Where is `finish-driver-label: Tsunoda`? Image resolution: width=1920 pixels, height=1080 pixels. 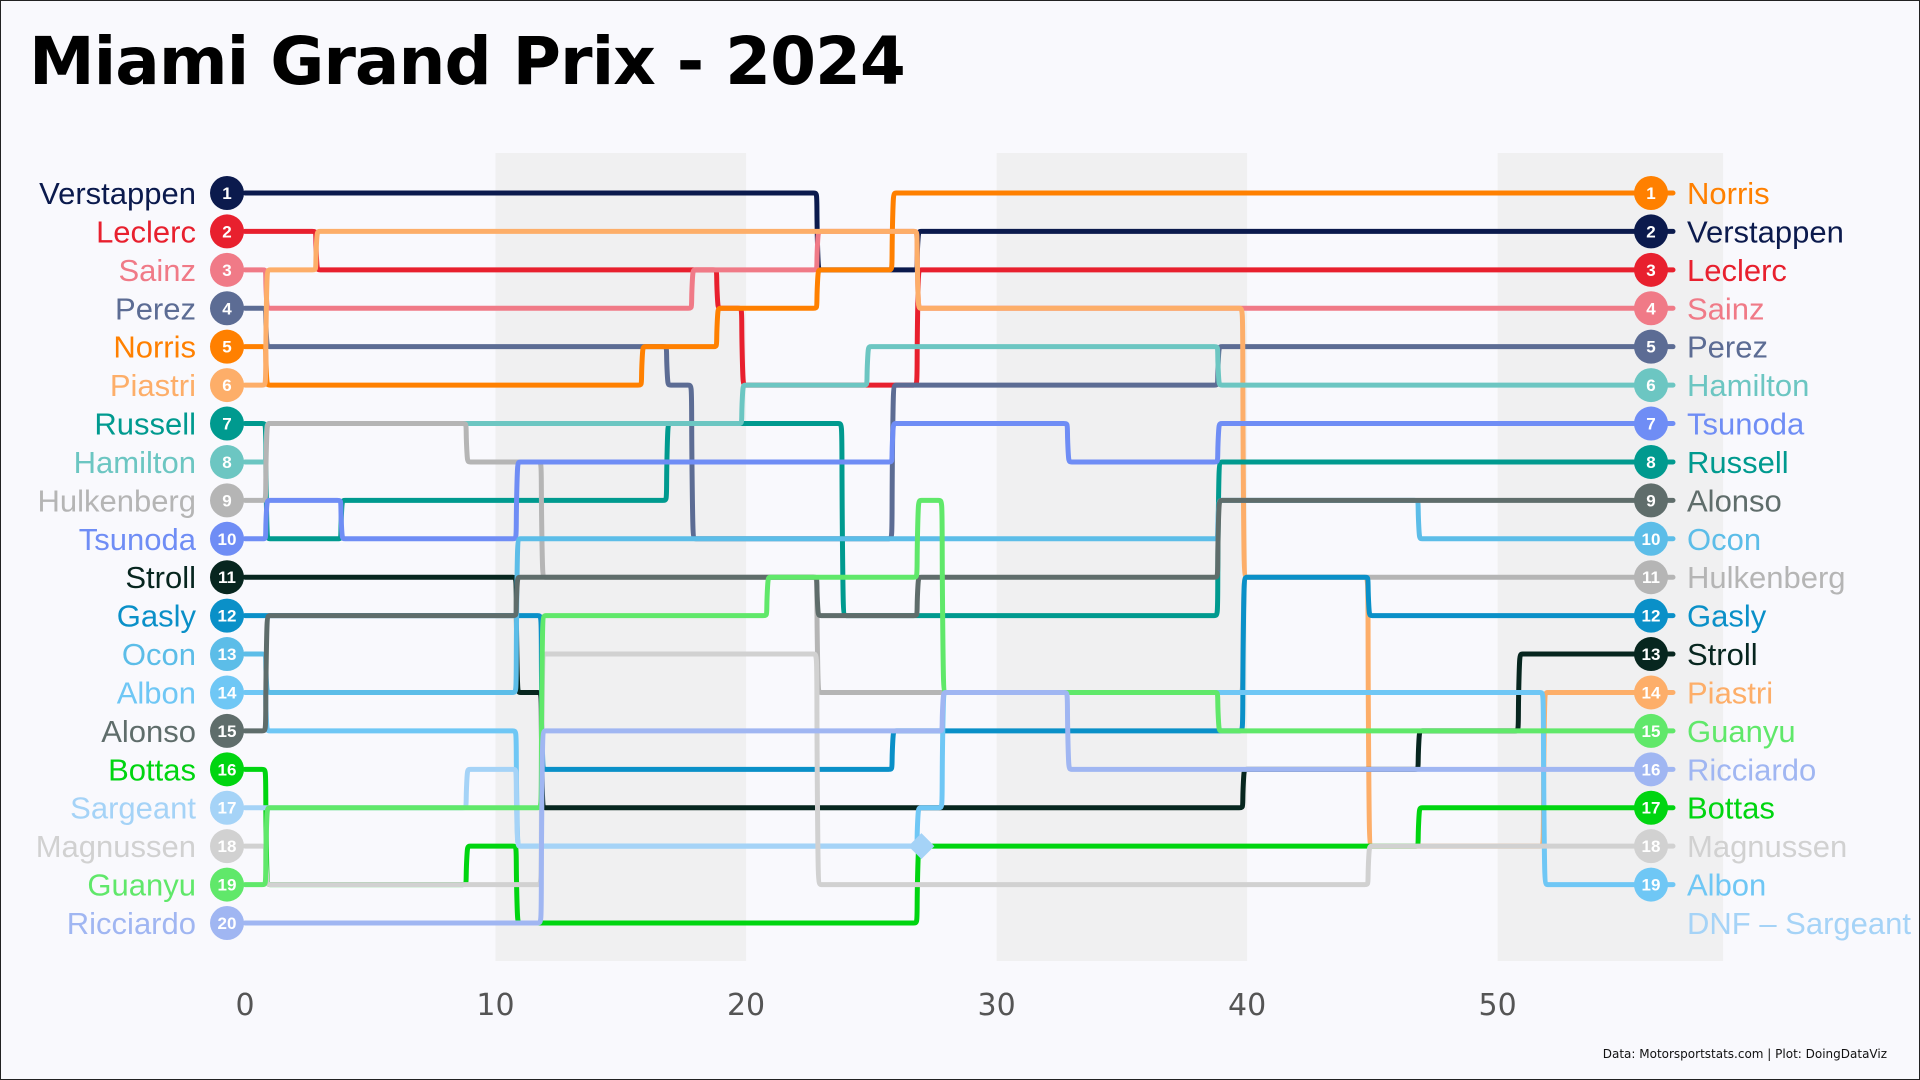
finish-driver-label: Tsunoda is located at coordinates (1746, 424).